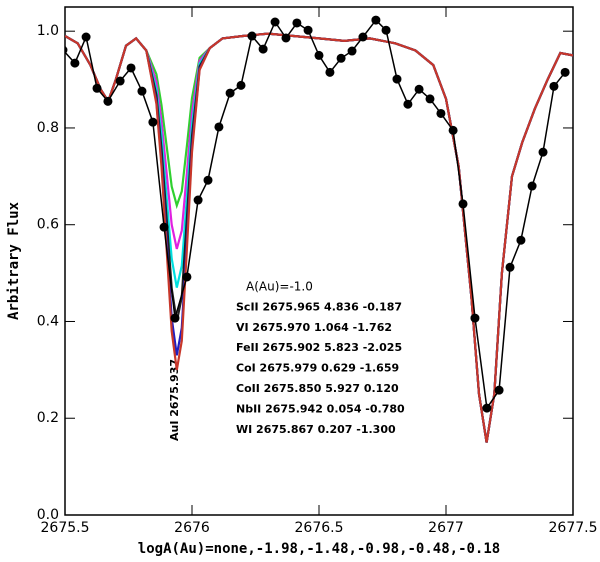 Image resolution: width=600 pixels, height=562 pixels. Describe the element at coordinates (446, 528) in the screenshot. I see `x-tick-label: 2677` at that location.